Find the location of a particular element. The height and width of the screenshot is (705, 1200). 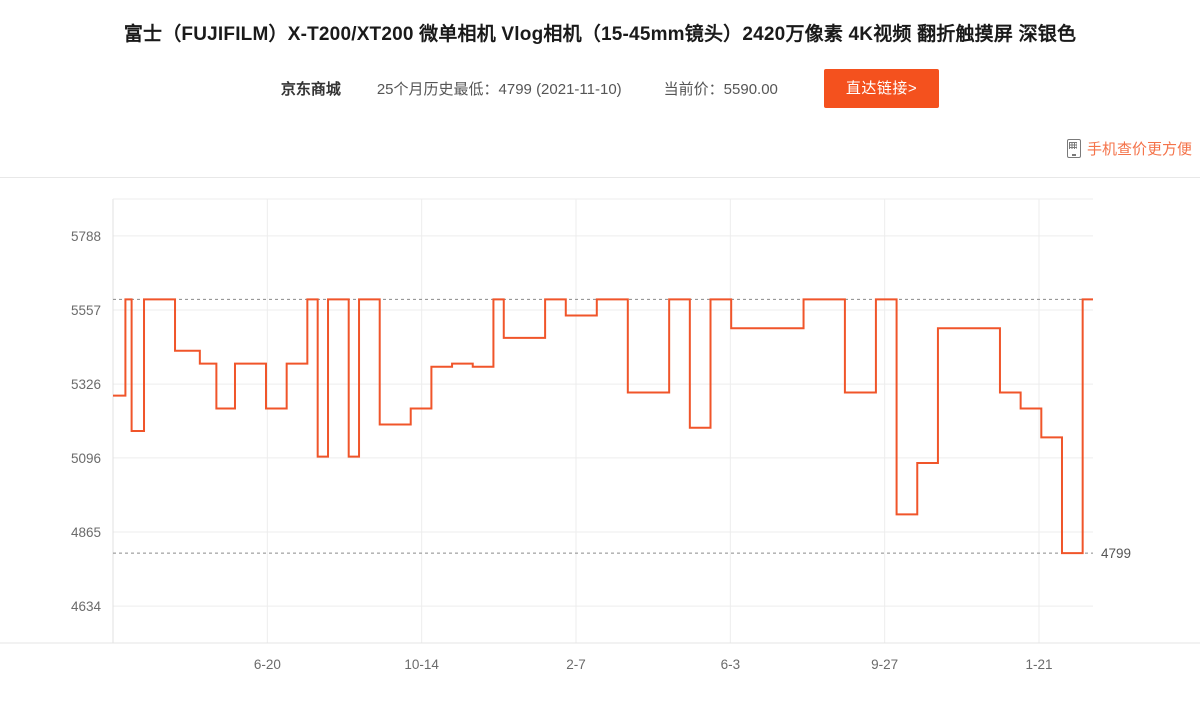

y-axis-label: 5788 is located at coordinates (86, 236).